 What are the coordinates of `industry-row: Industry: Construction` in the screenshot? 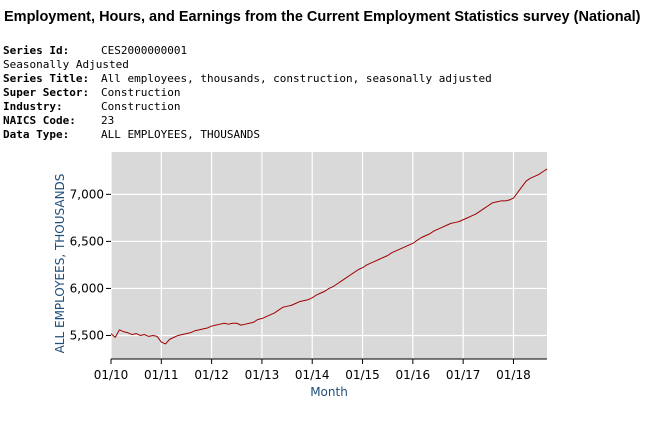 It's located at (247, 107).